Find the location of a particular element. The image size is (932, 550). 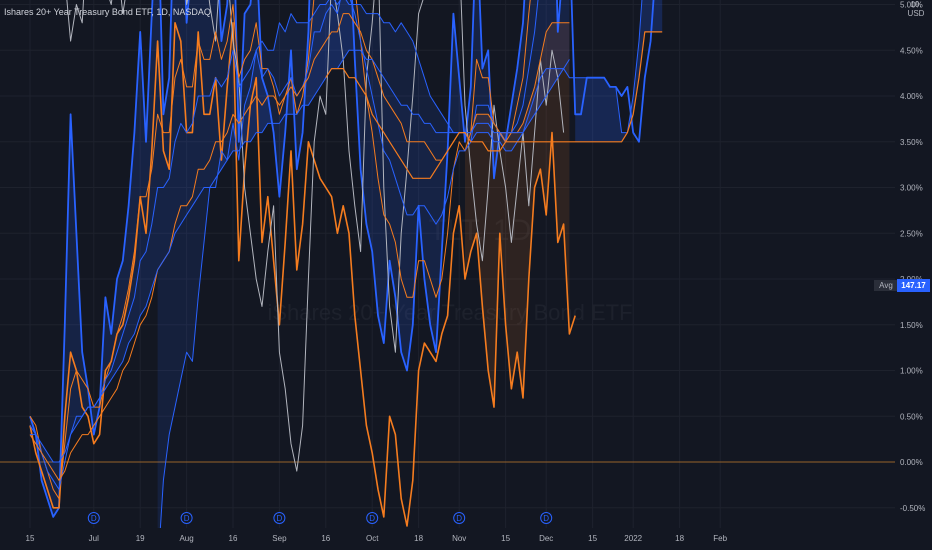

currency-label: 10. USD is located at coordinates (916, 9).